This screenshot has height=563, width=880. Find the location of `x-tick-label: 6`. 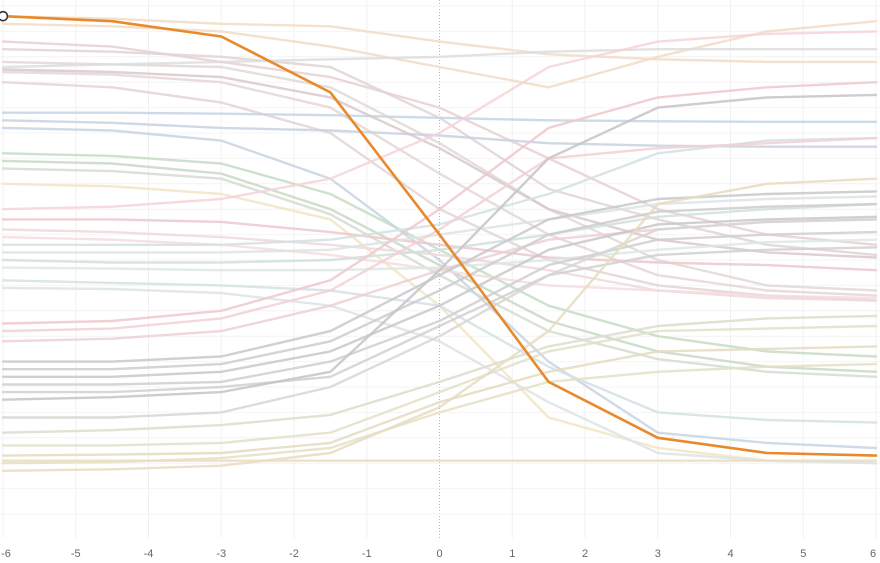

x-tick-label: 6 is located at coordinates (873, 554).